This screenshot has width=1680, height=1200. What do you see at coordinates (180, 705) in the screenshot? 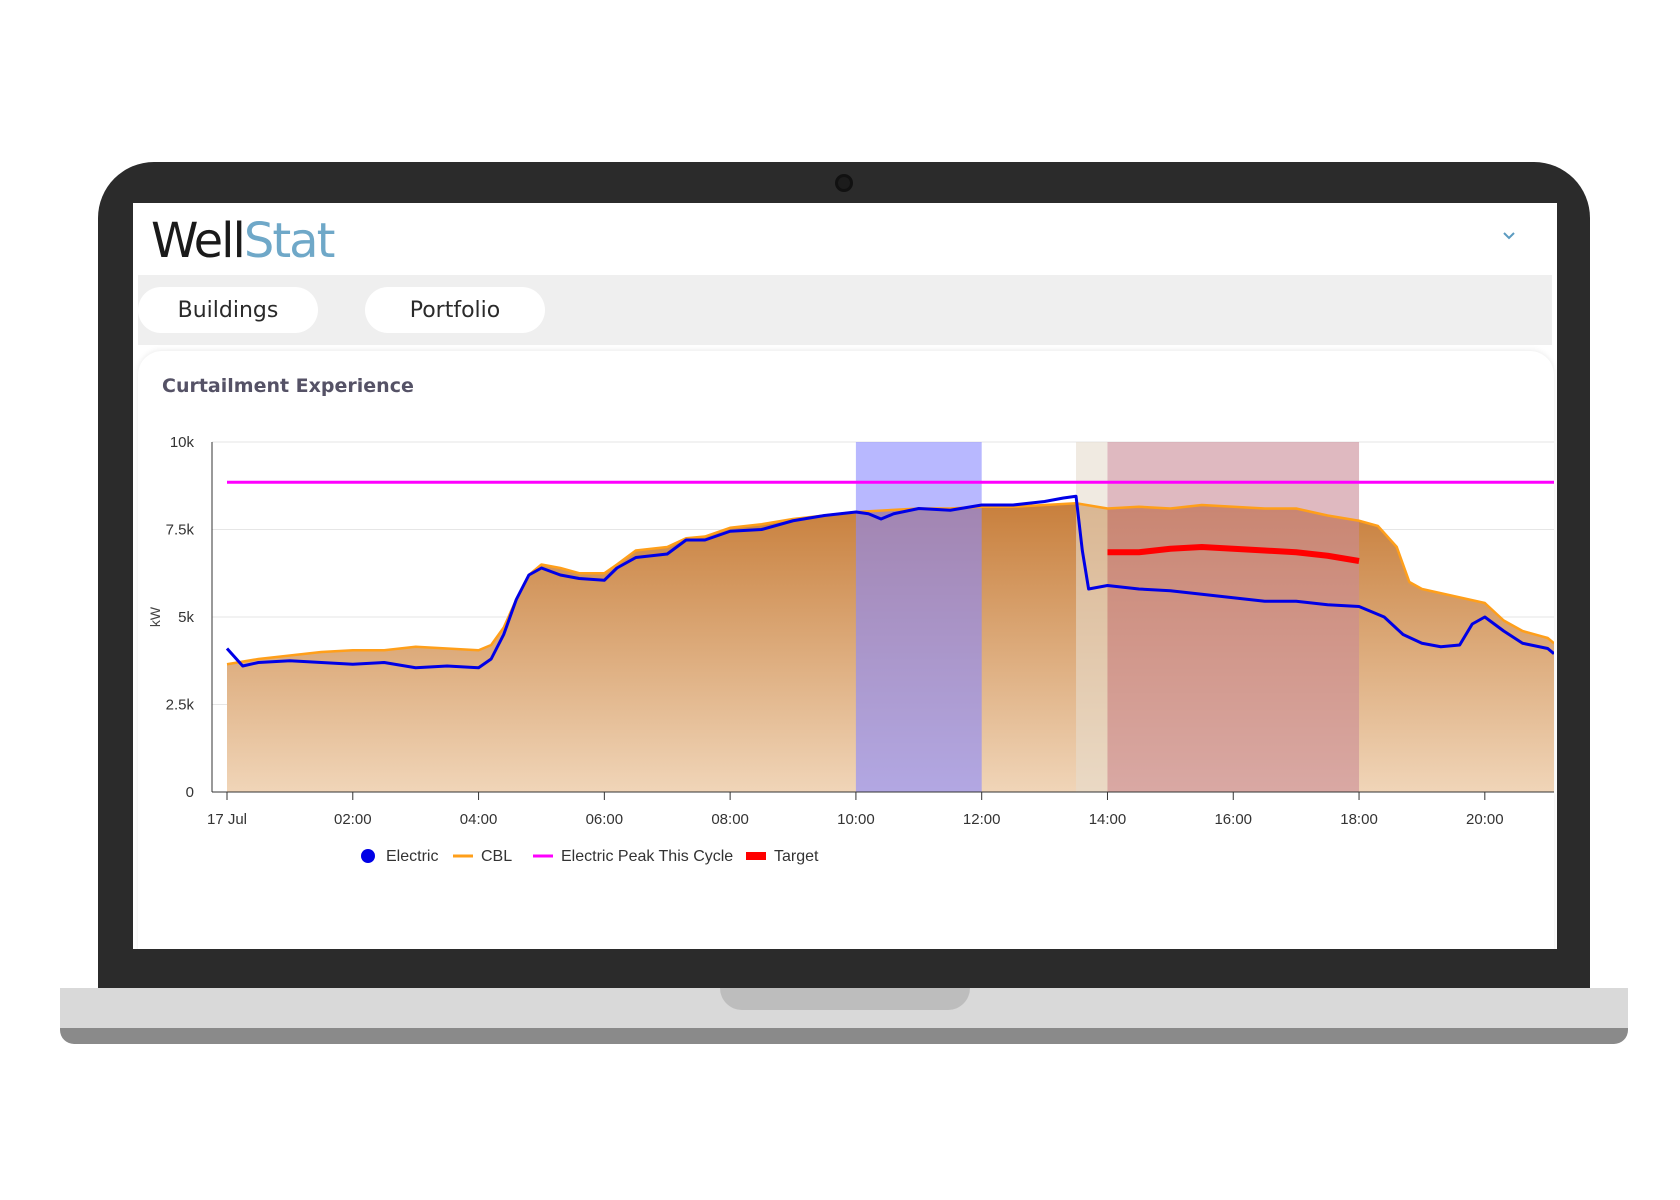
I see `y-tick-label: 2.5k` at bounding box center [180, 705].